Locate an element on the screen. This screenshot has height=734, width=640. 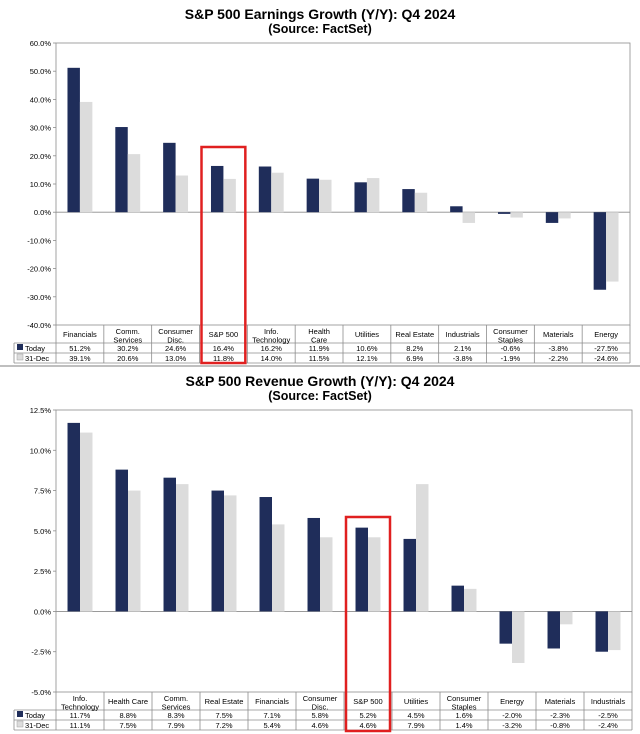
category-label: Materials is located at coordinates (558, 334).